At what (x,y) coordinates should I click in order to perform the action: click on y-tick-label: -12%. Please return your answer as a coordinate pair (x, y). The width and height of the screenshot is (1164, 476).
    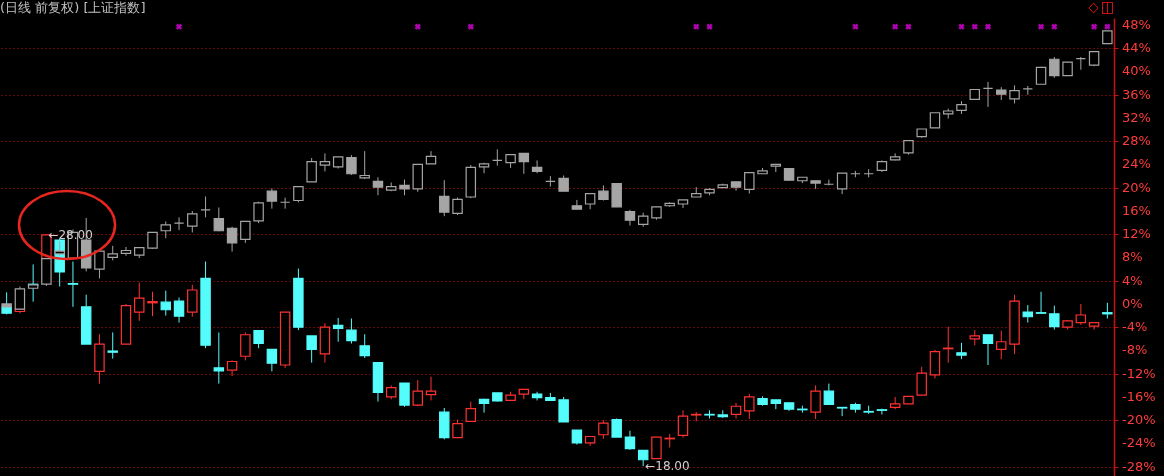
    Looking at the image, I should click on (1139, 373).